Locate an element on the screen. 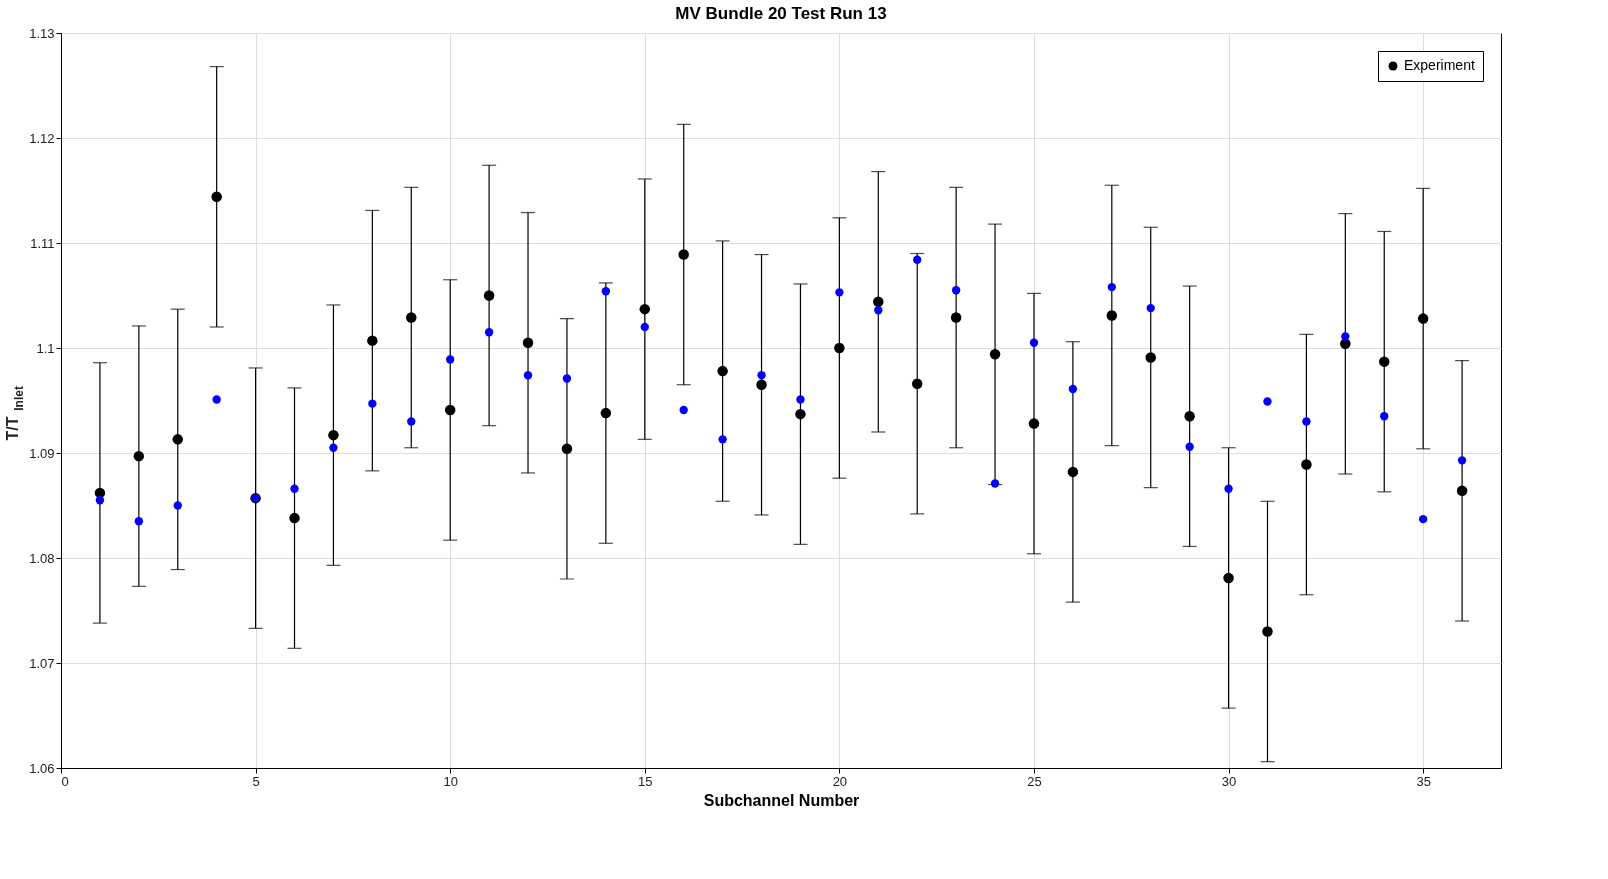  chart-title: MV Bundle 20 Test Run 13 is located at coordinates (781, 13).